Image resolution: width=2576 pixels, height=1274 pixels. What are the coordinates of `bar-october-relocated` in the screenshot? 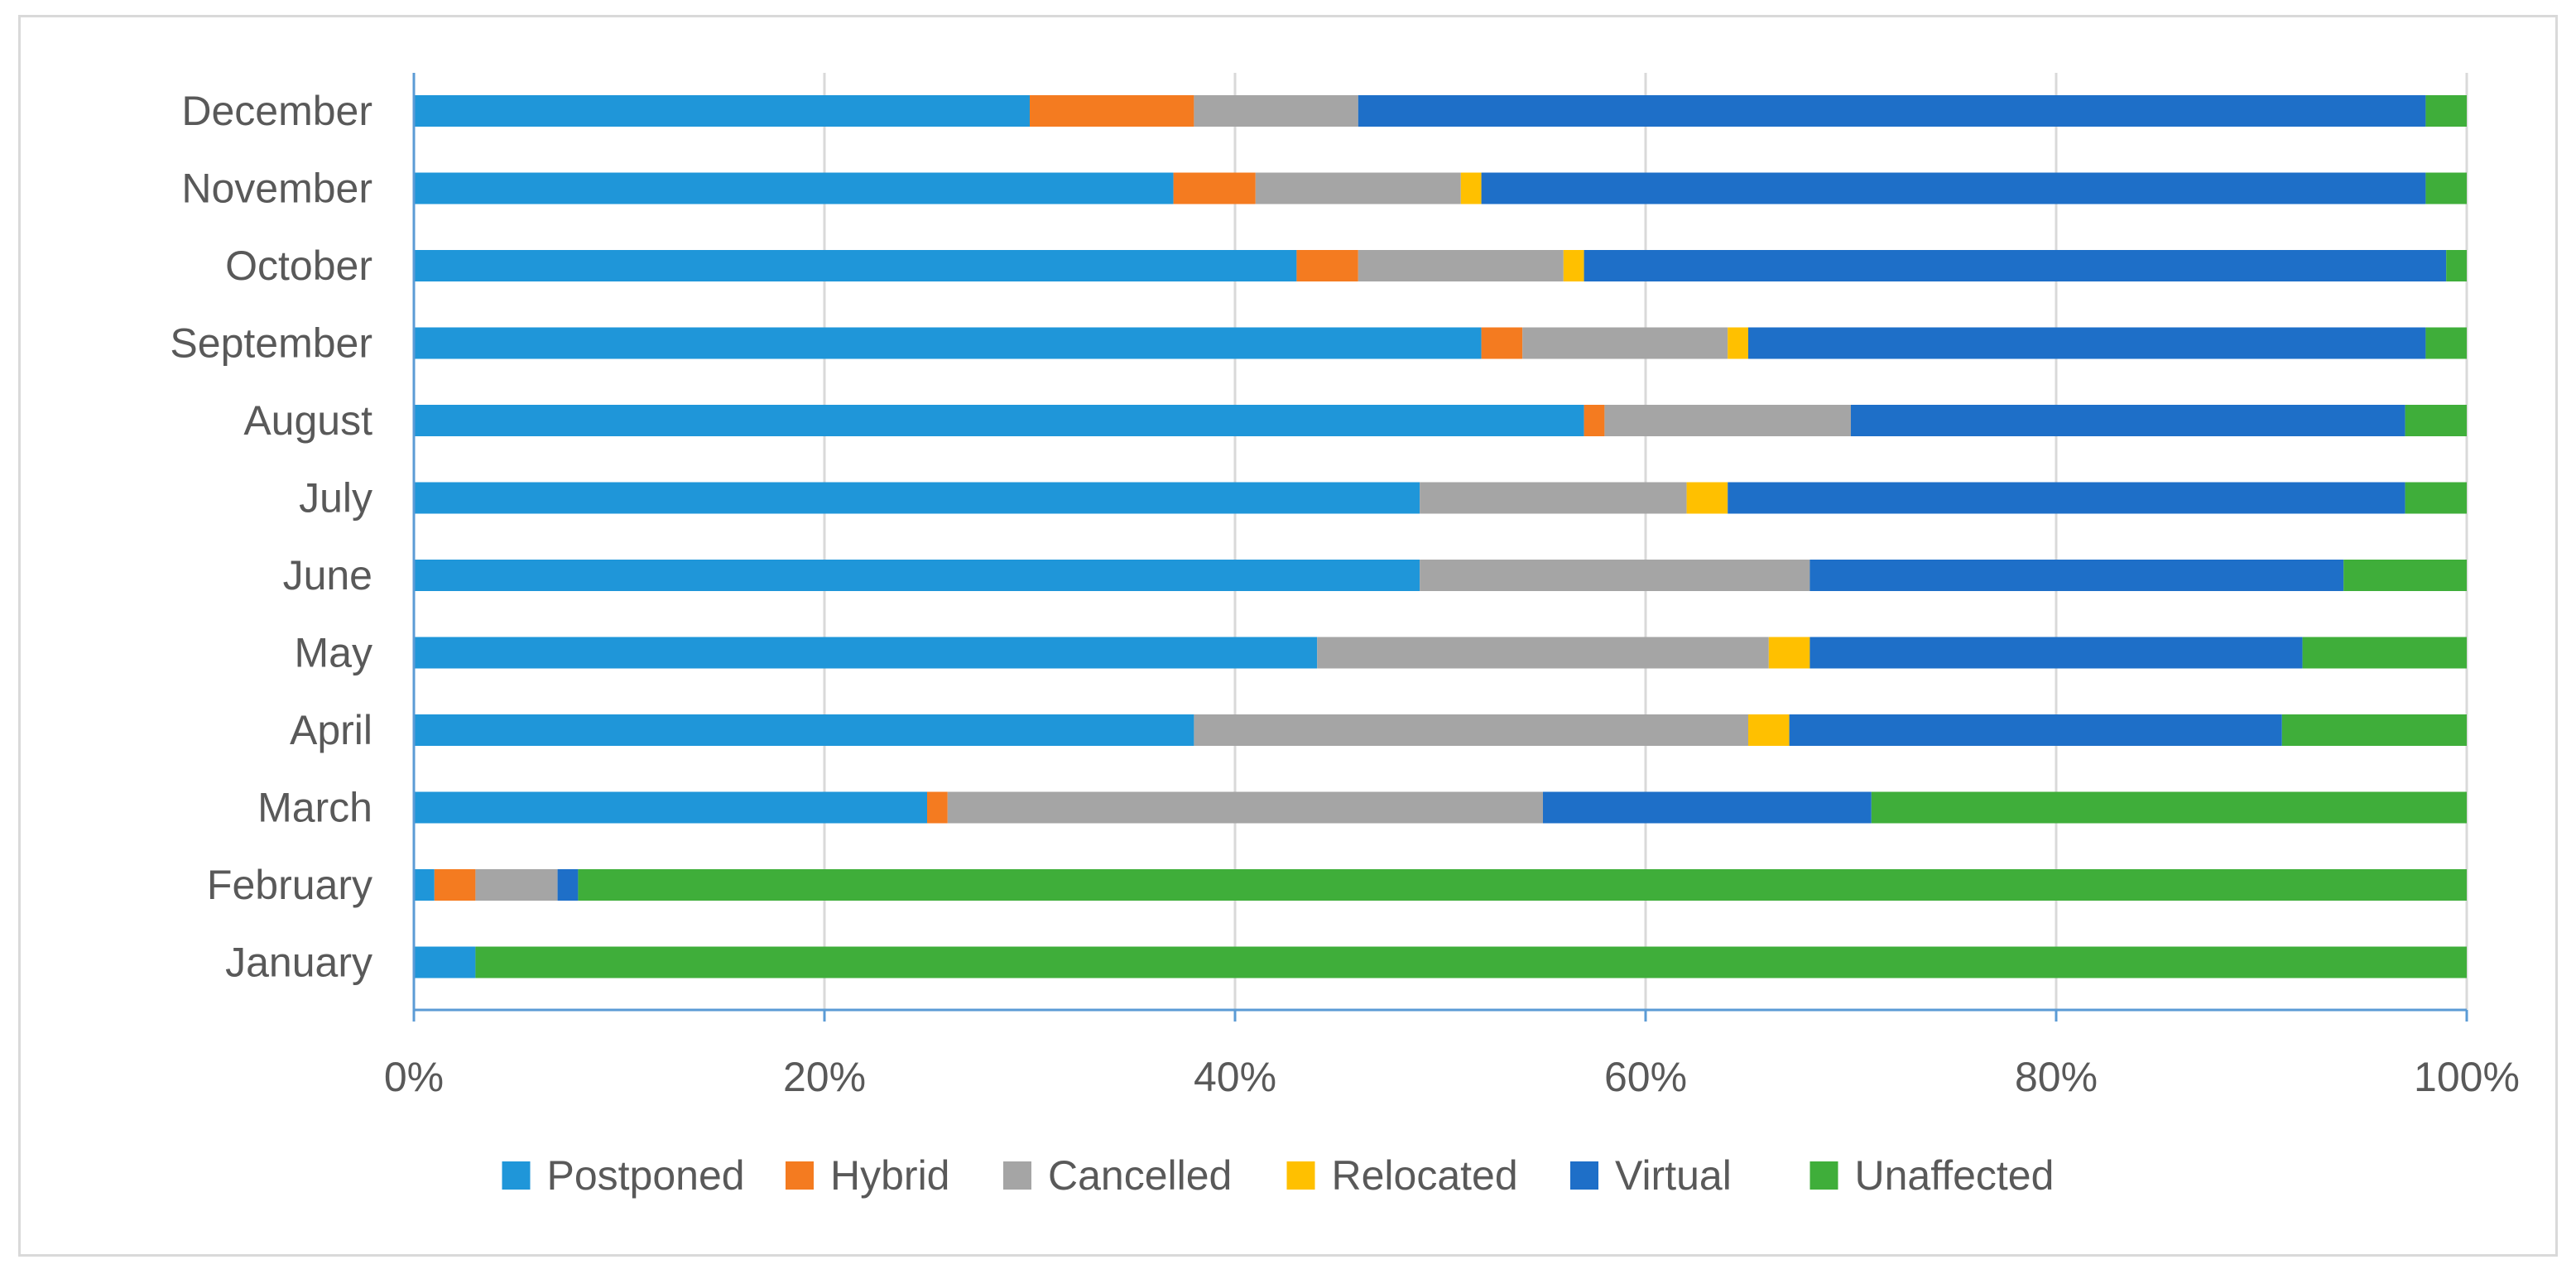 It's located at (1573, 265).